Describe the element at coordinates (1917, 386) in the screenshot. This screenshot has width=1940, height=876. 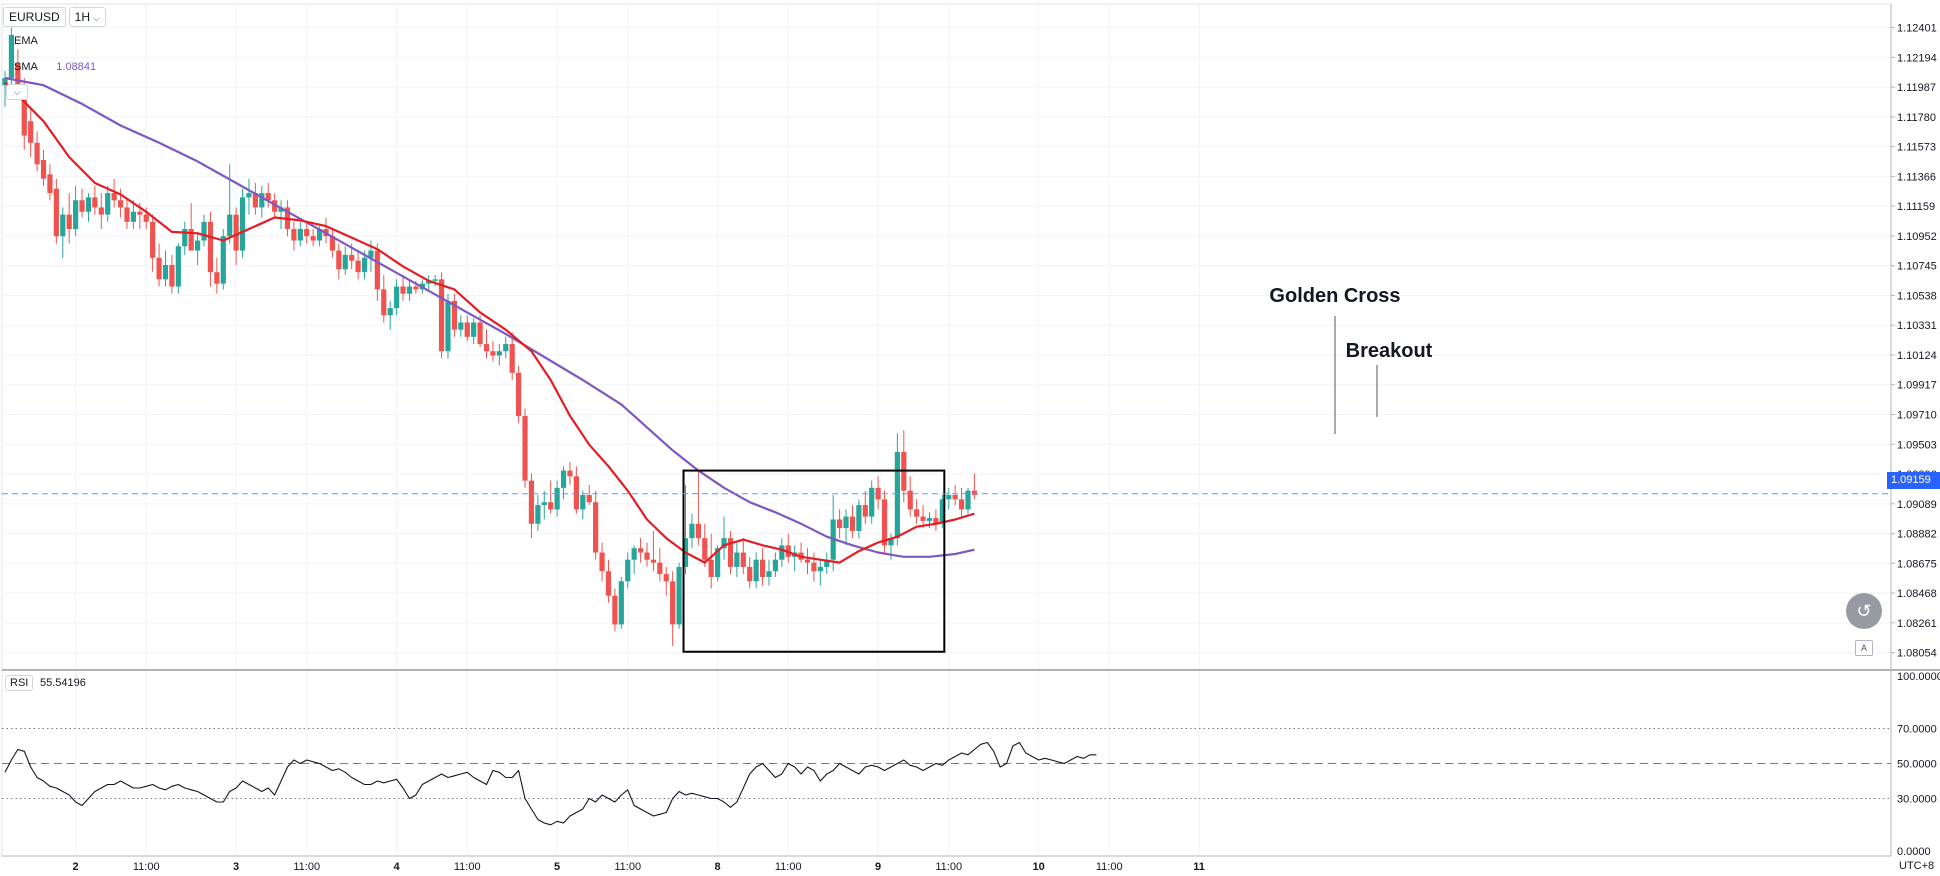
I see `y-tick-label: 1.09917` at that location.